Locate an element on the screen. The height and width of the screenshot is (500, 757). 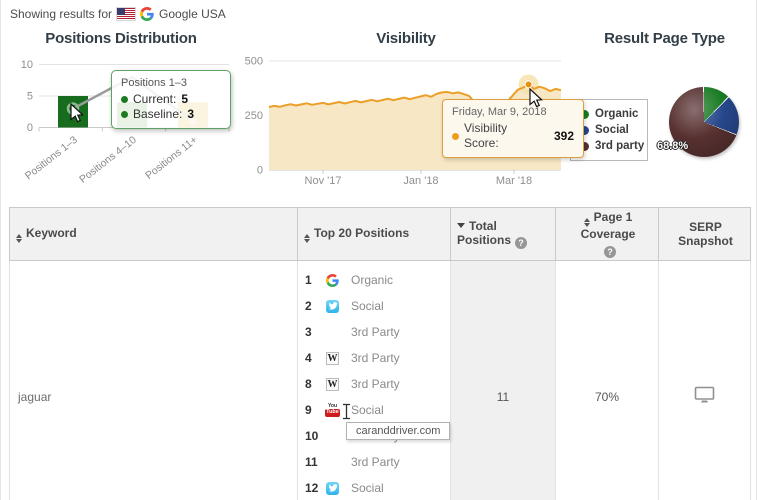
column-label: Top 20 Positions is located at coordinates (362, 232).